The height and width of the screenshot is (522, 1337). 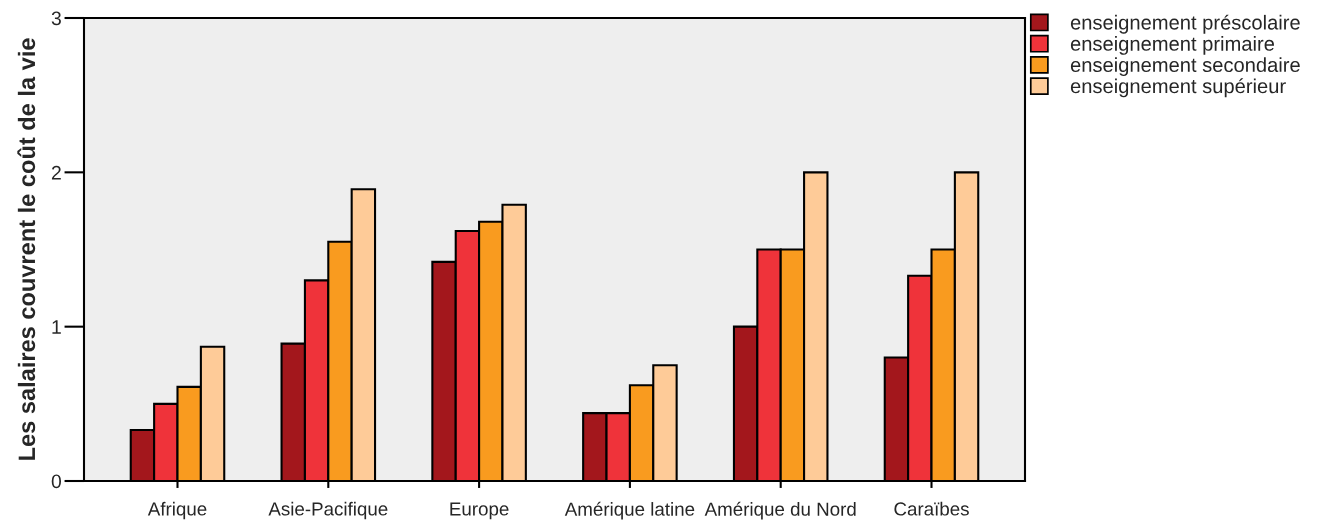 What do you see at coordinates (629, 510) in the screenshot?
I see `x-tick-label: Amérique latine` at bounding box center [629, 510].